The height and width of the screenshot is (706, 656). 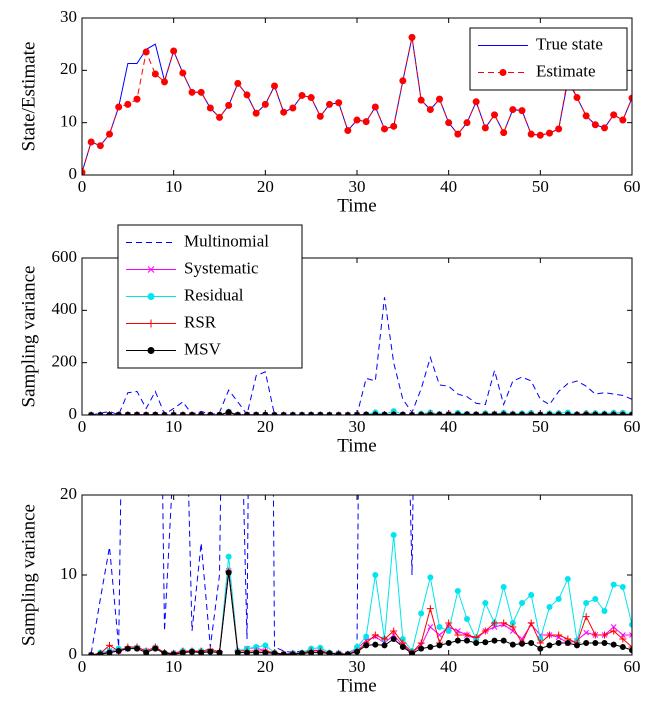 I want to click on x-tick-label: 10, so click(x=173, y=426).